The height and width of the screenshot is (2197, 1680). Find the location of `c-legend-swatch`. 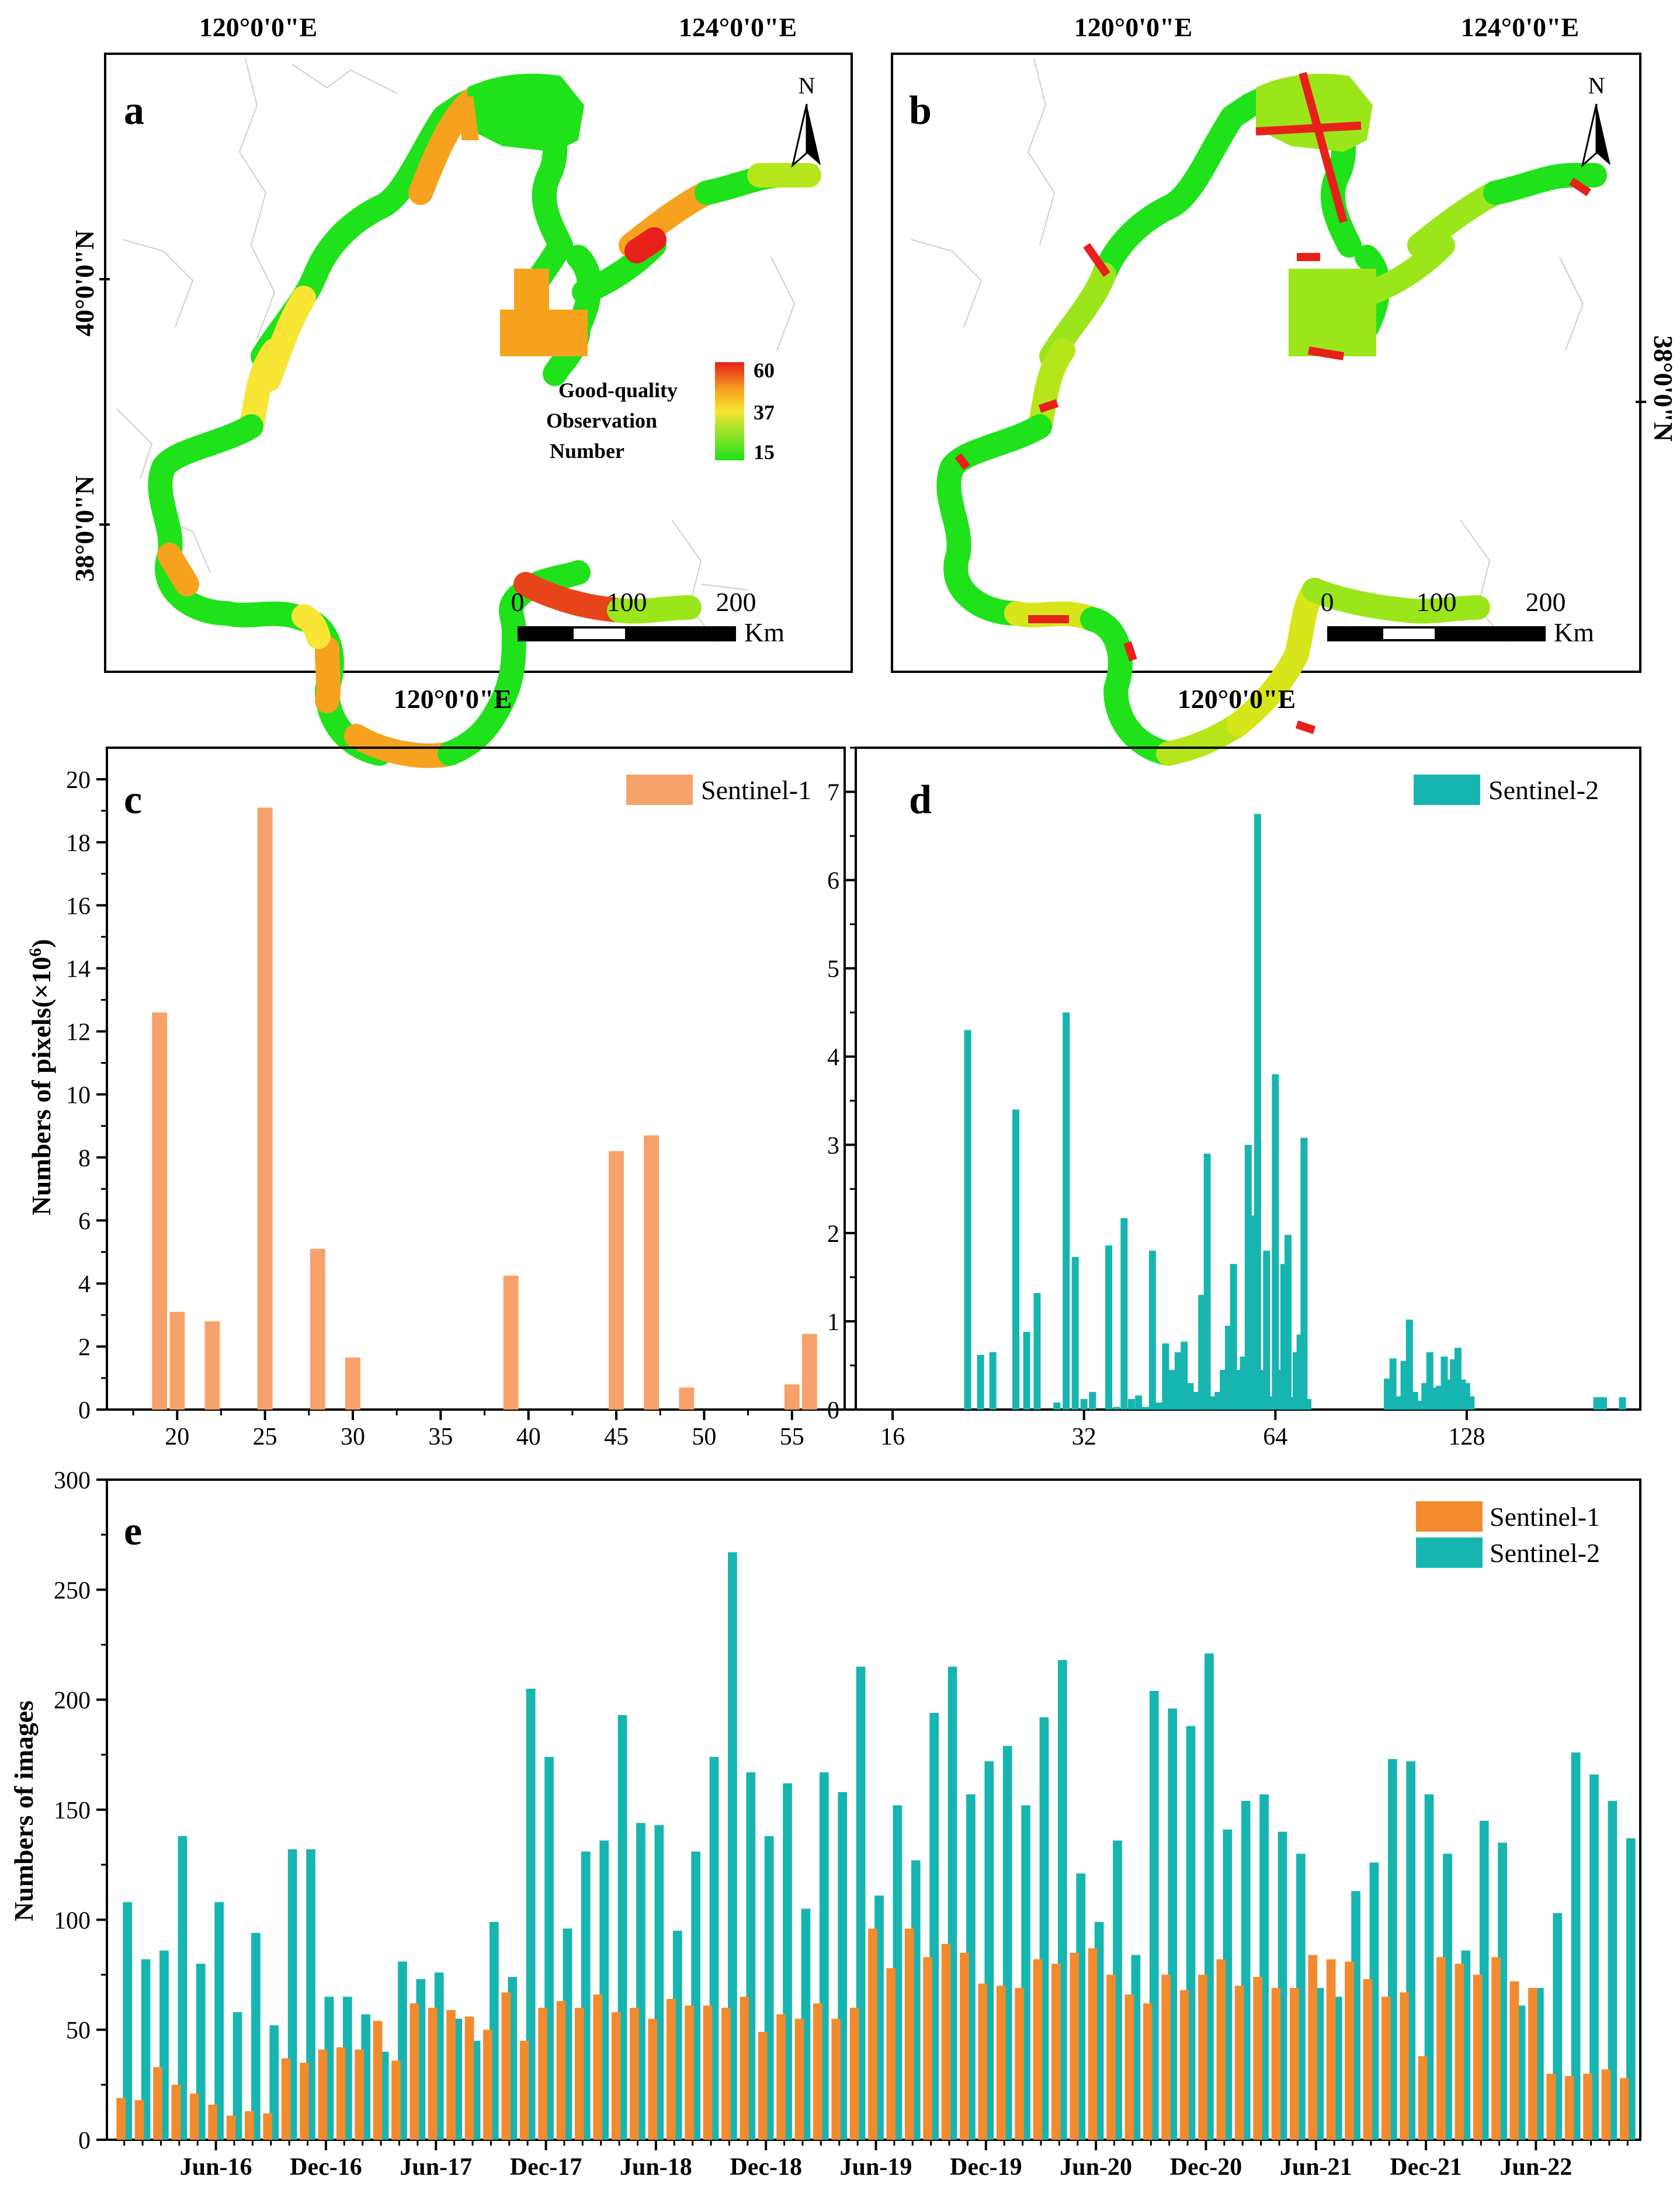

c-legend-swatch is located at coordinates (659, 790).